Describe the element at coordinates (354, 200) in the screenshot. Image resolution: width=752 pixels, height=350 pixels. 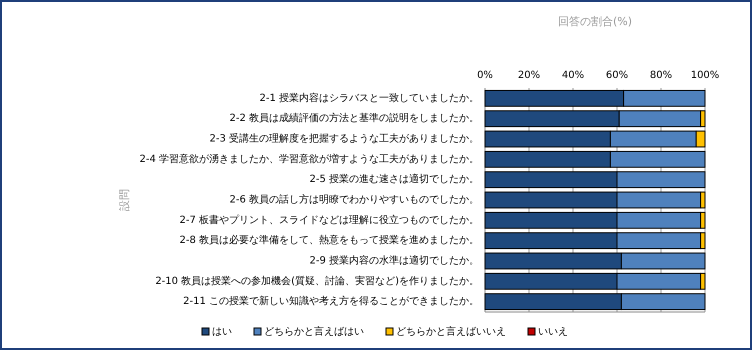
I see `y-tick-label: 2-6 教員の話し方は明瞭でわかりやすいものでしたか。` at that location.